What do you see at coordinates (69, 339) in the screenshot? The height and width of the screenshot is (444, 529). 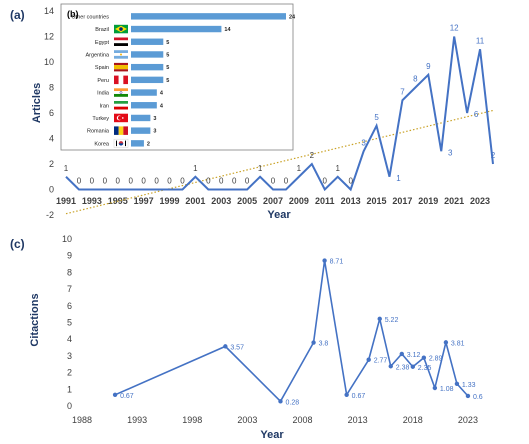 I see `chart-c-ytick: 4` at bounding box center [69, 339].